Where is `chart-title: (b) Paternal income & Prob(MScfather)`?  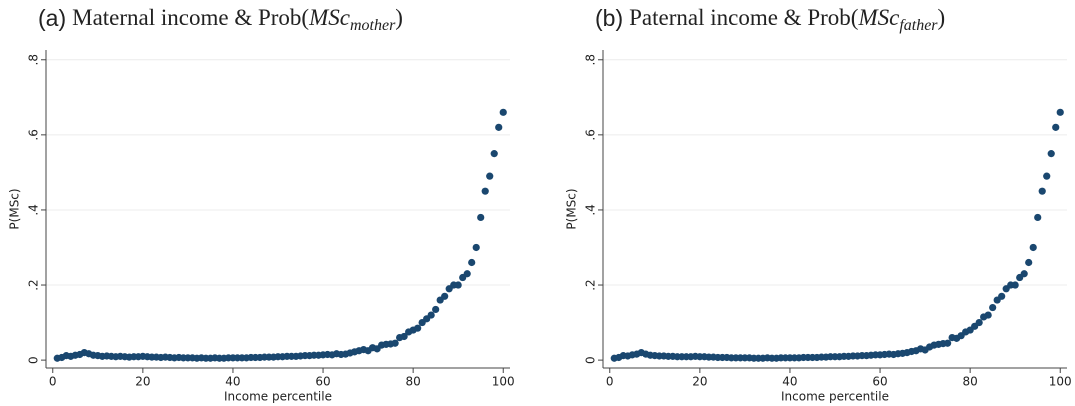 chart-title: (b) Paternal income & Prob(MScfather) is located at coordinates (770, 19).